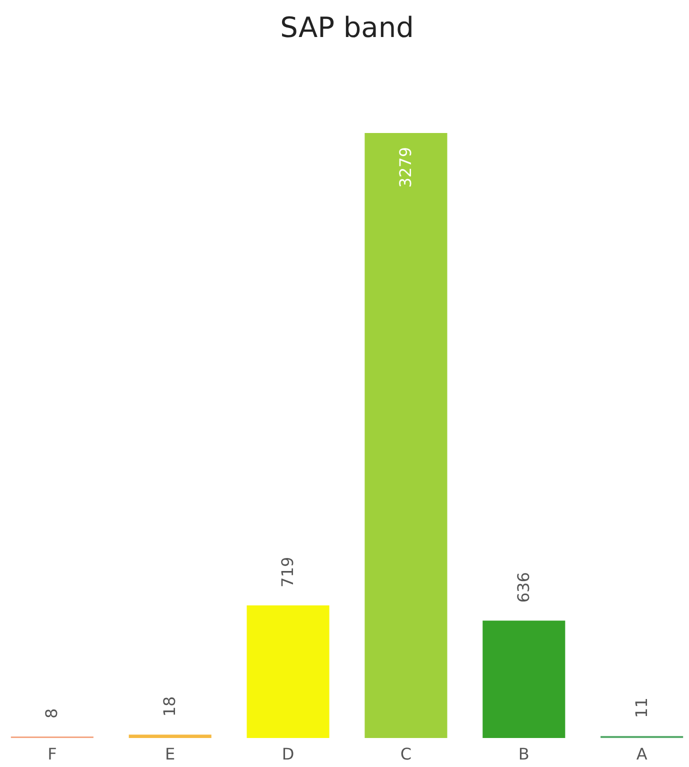 Image resolution: width=689 pixels, height=767 pixels. Describe the element at coordinates (52, 754) in the screenshot. I see `x-tick-label: F` at that location.